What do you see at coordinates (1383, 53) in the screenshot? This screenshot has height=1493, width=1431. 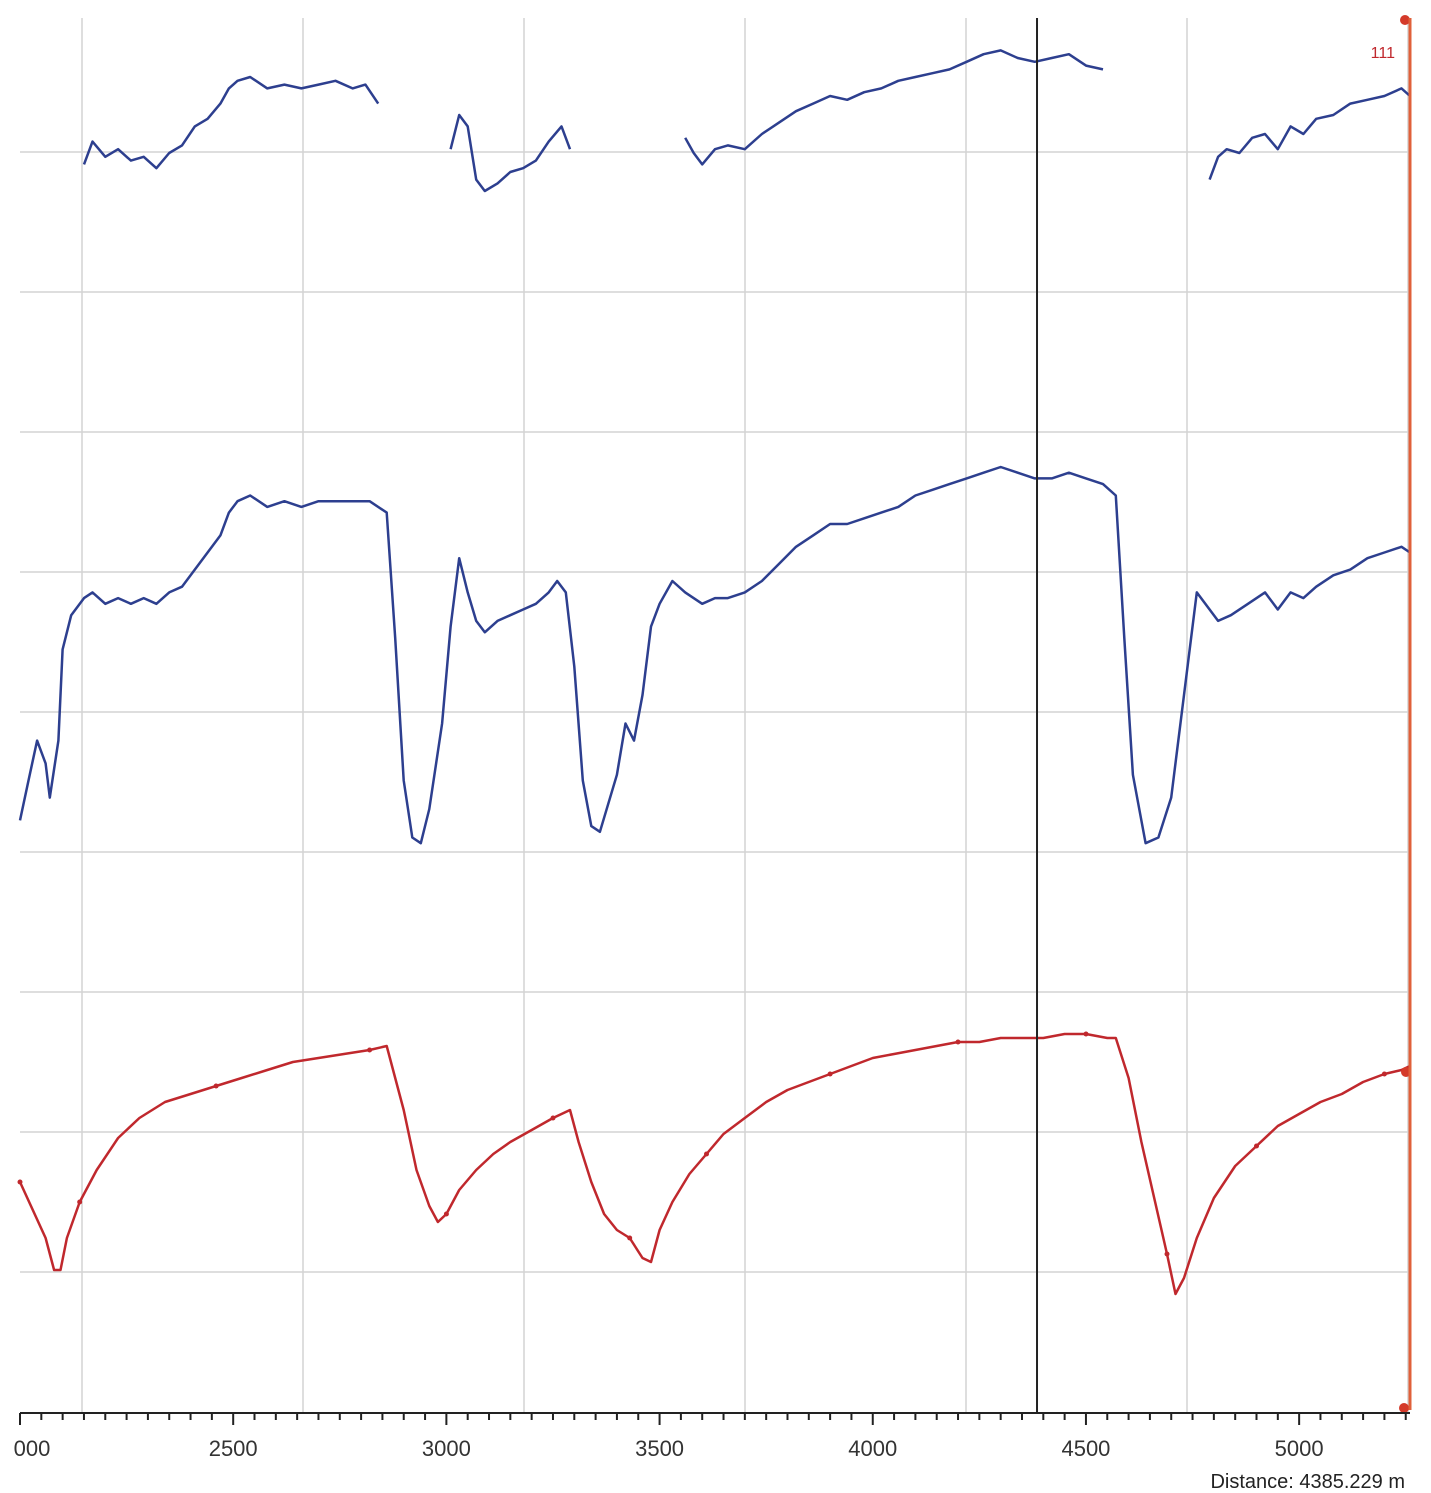 I see `corner-label: 111` at bounding box center [1383, 53].